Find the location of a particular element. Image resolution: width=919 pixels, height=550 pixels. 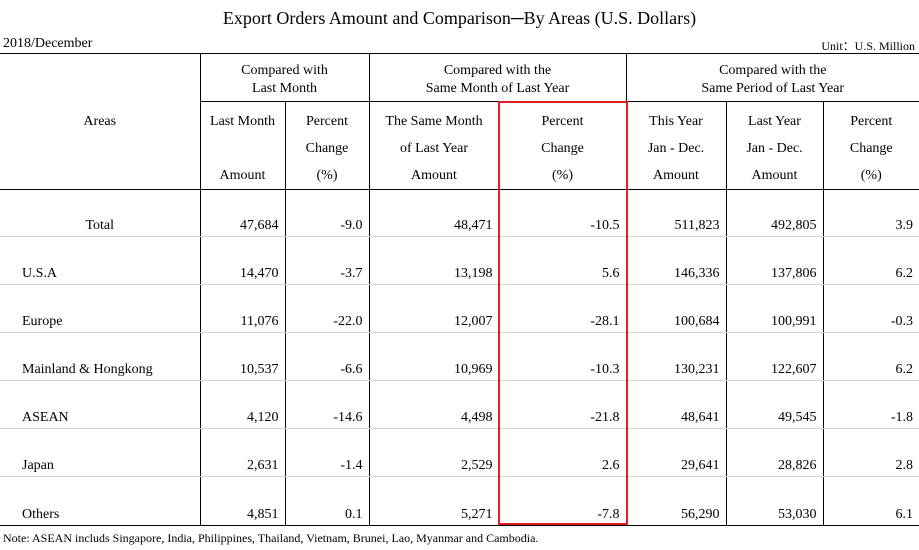

row-area: U.S.A is located at coordinates (100, 260).